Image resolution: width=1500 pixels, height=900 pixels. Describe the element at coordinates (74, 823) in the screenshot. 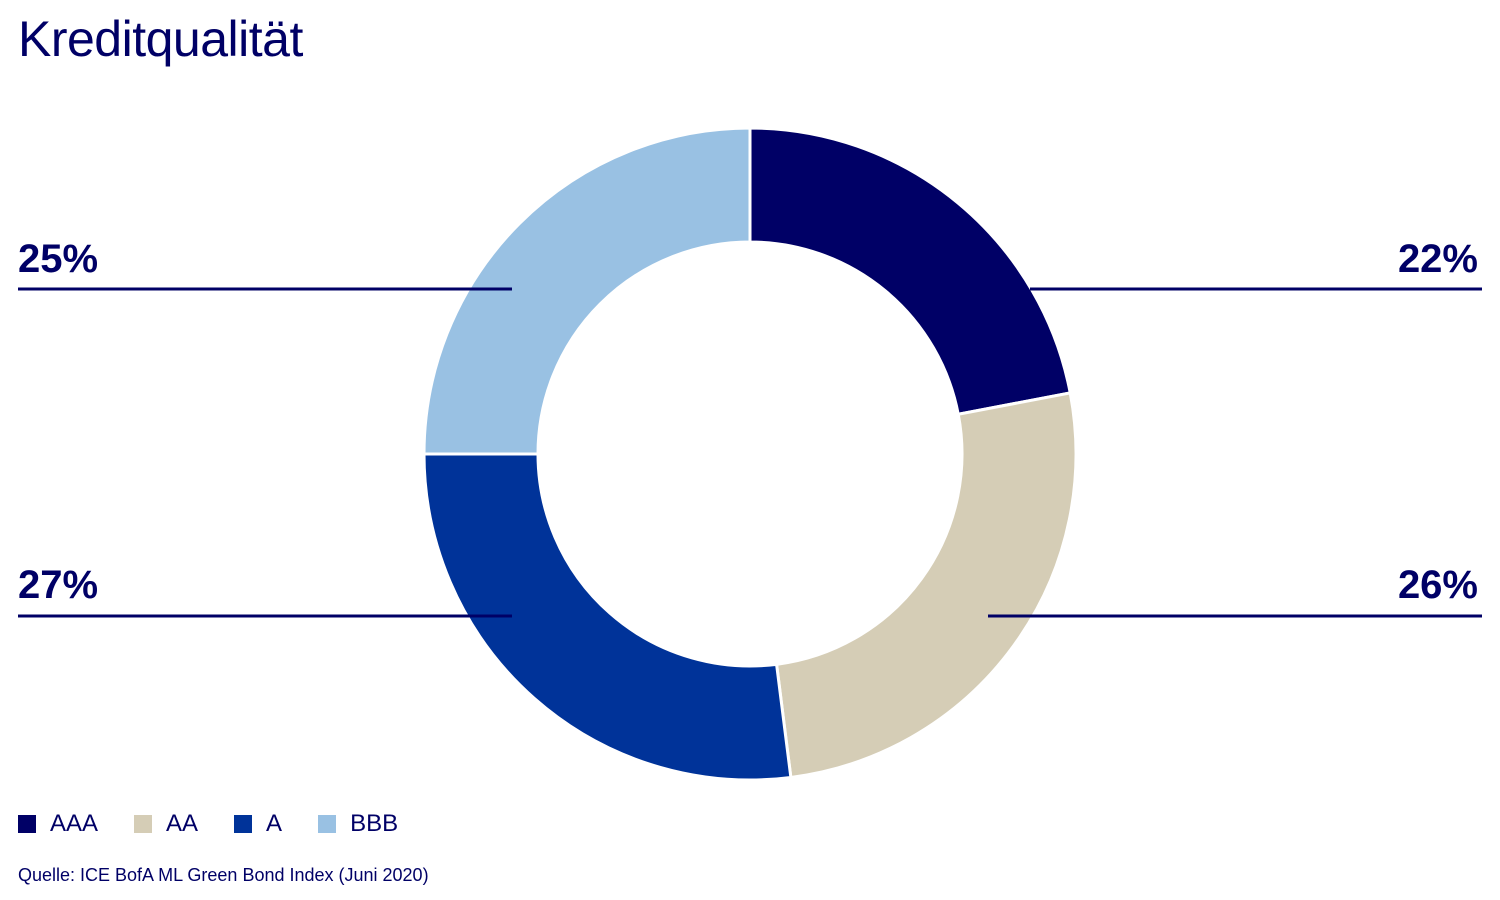

I see `legend-label-aaa: AAA` at that location.